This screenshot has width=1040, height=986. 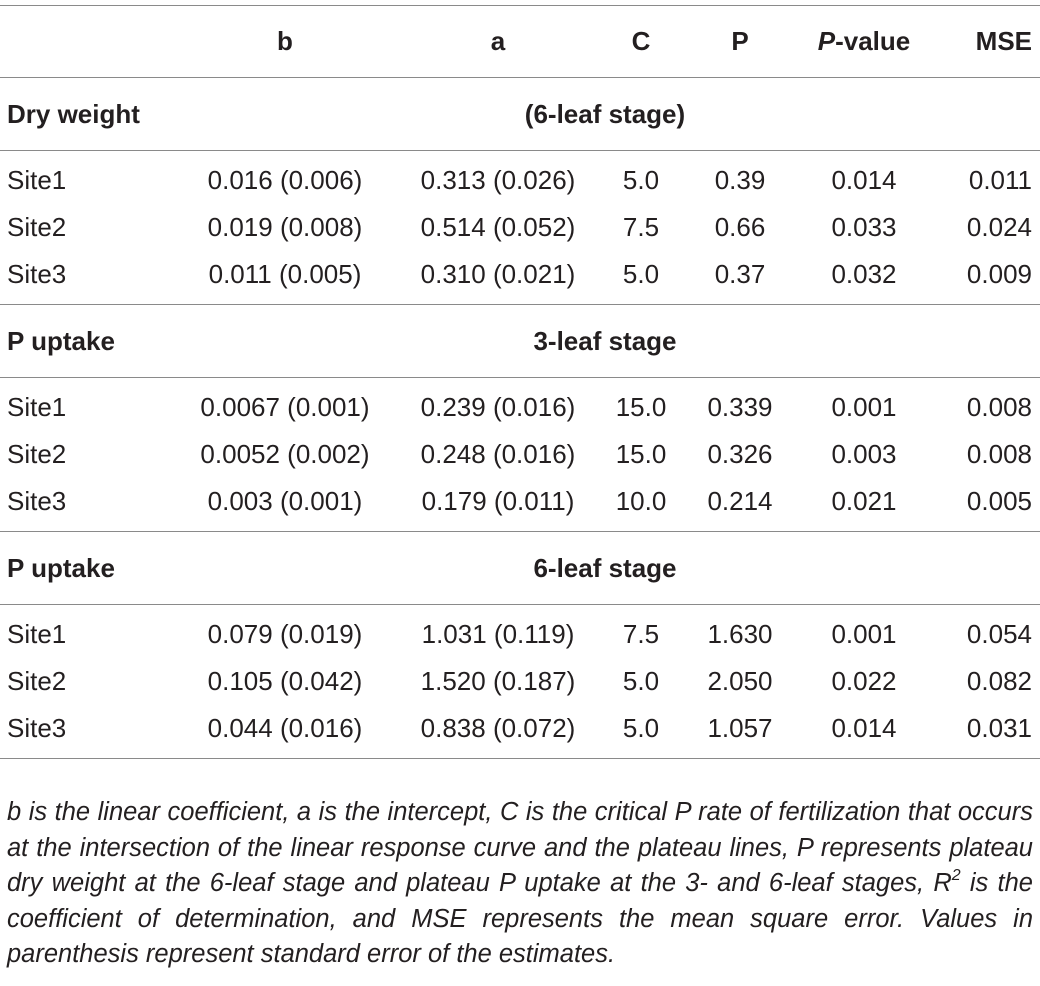 What do you see at coordinates (641, 505) in the screenshot?
I see `cell-c: 10.0` at bounding box center [641, 505].